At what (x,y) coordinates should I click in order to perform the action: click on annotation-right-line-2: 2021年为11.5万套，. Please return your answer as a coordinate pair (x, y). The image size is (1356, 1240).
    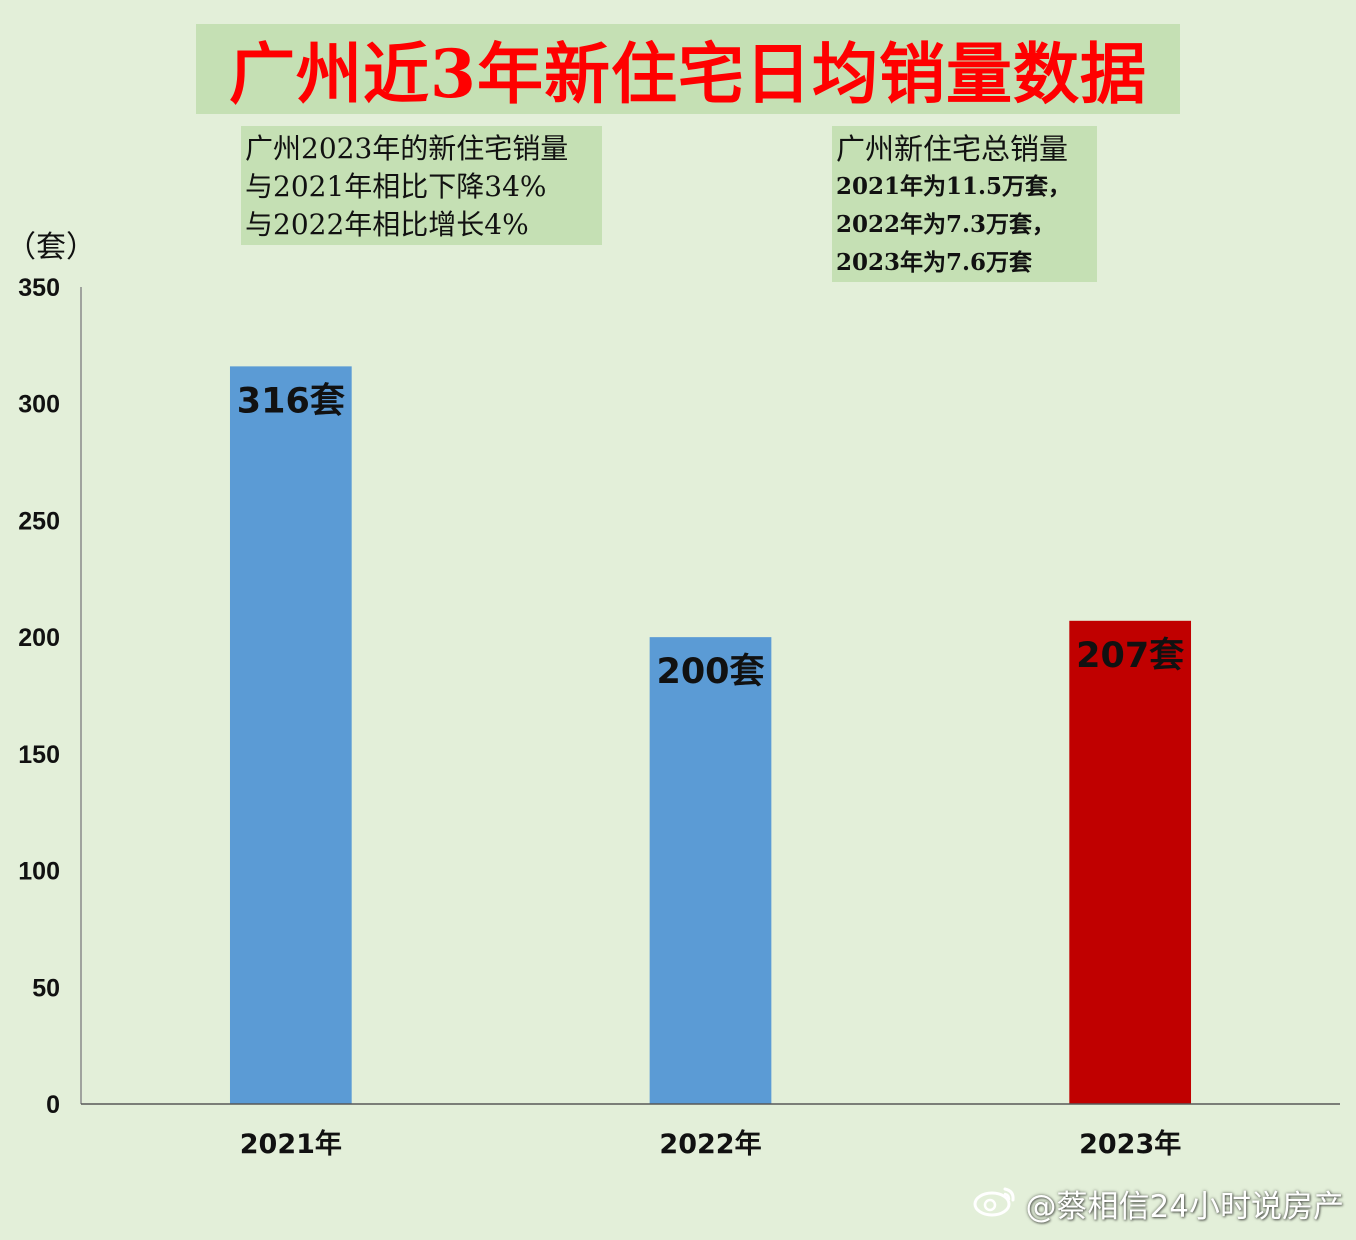
    Looking at the image, I should click on (954, 186).